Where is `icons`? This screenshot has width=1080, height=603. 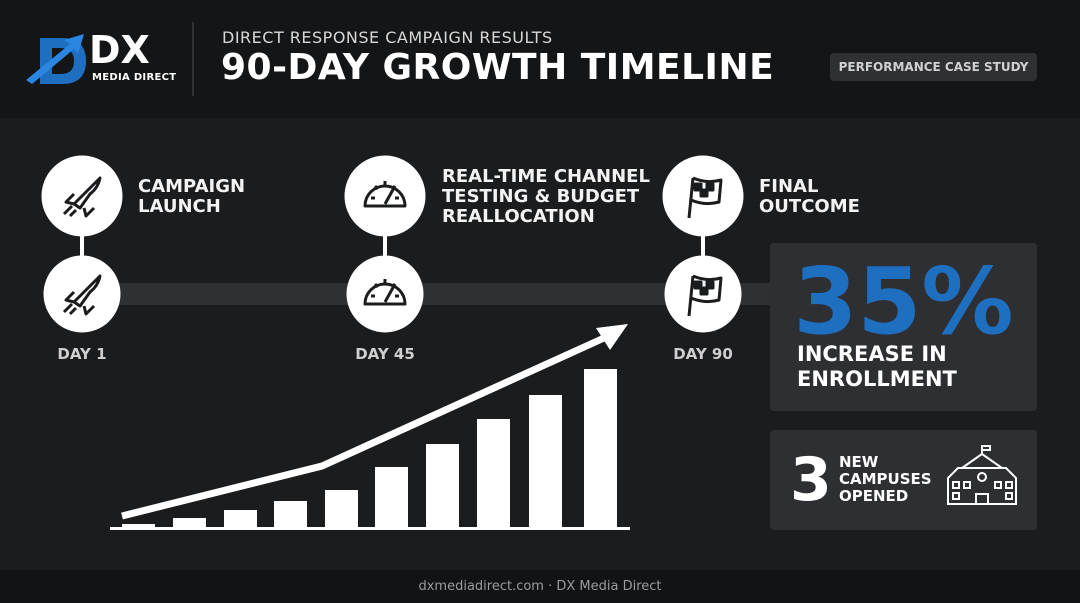
icons is located at coordinates (392, 246).